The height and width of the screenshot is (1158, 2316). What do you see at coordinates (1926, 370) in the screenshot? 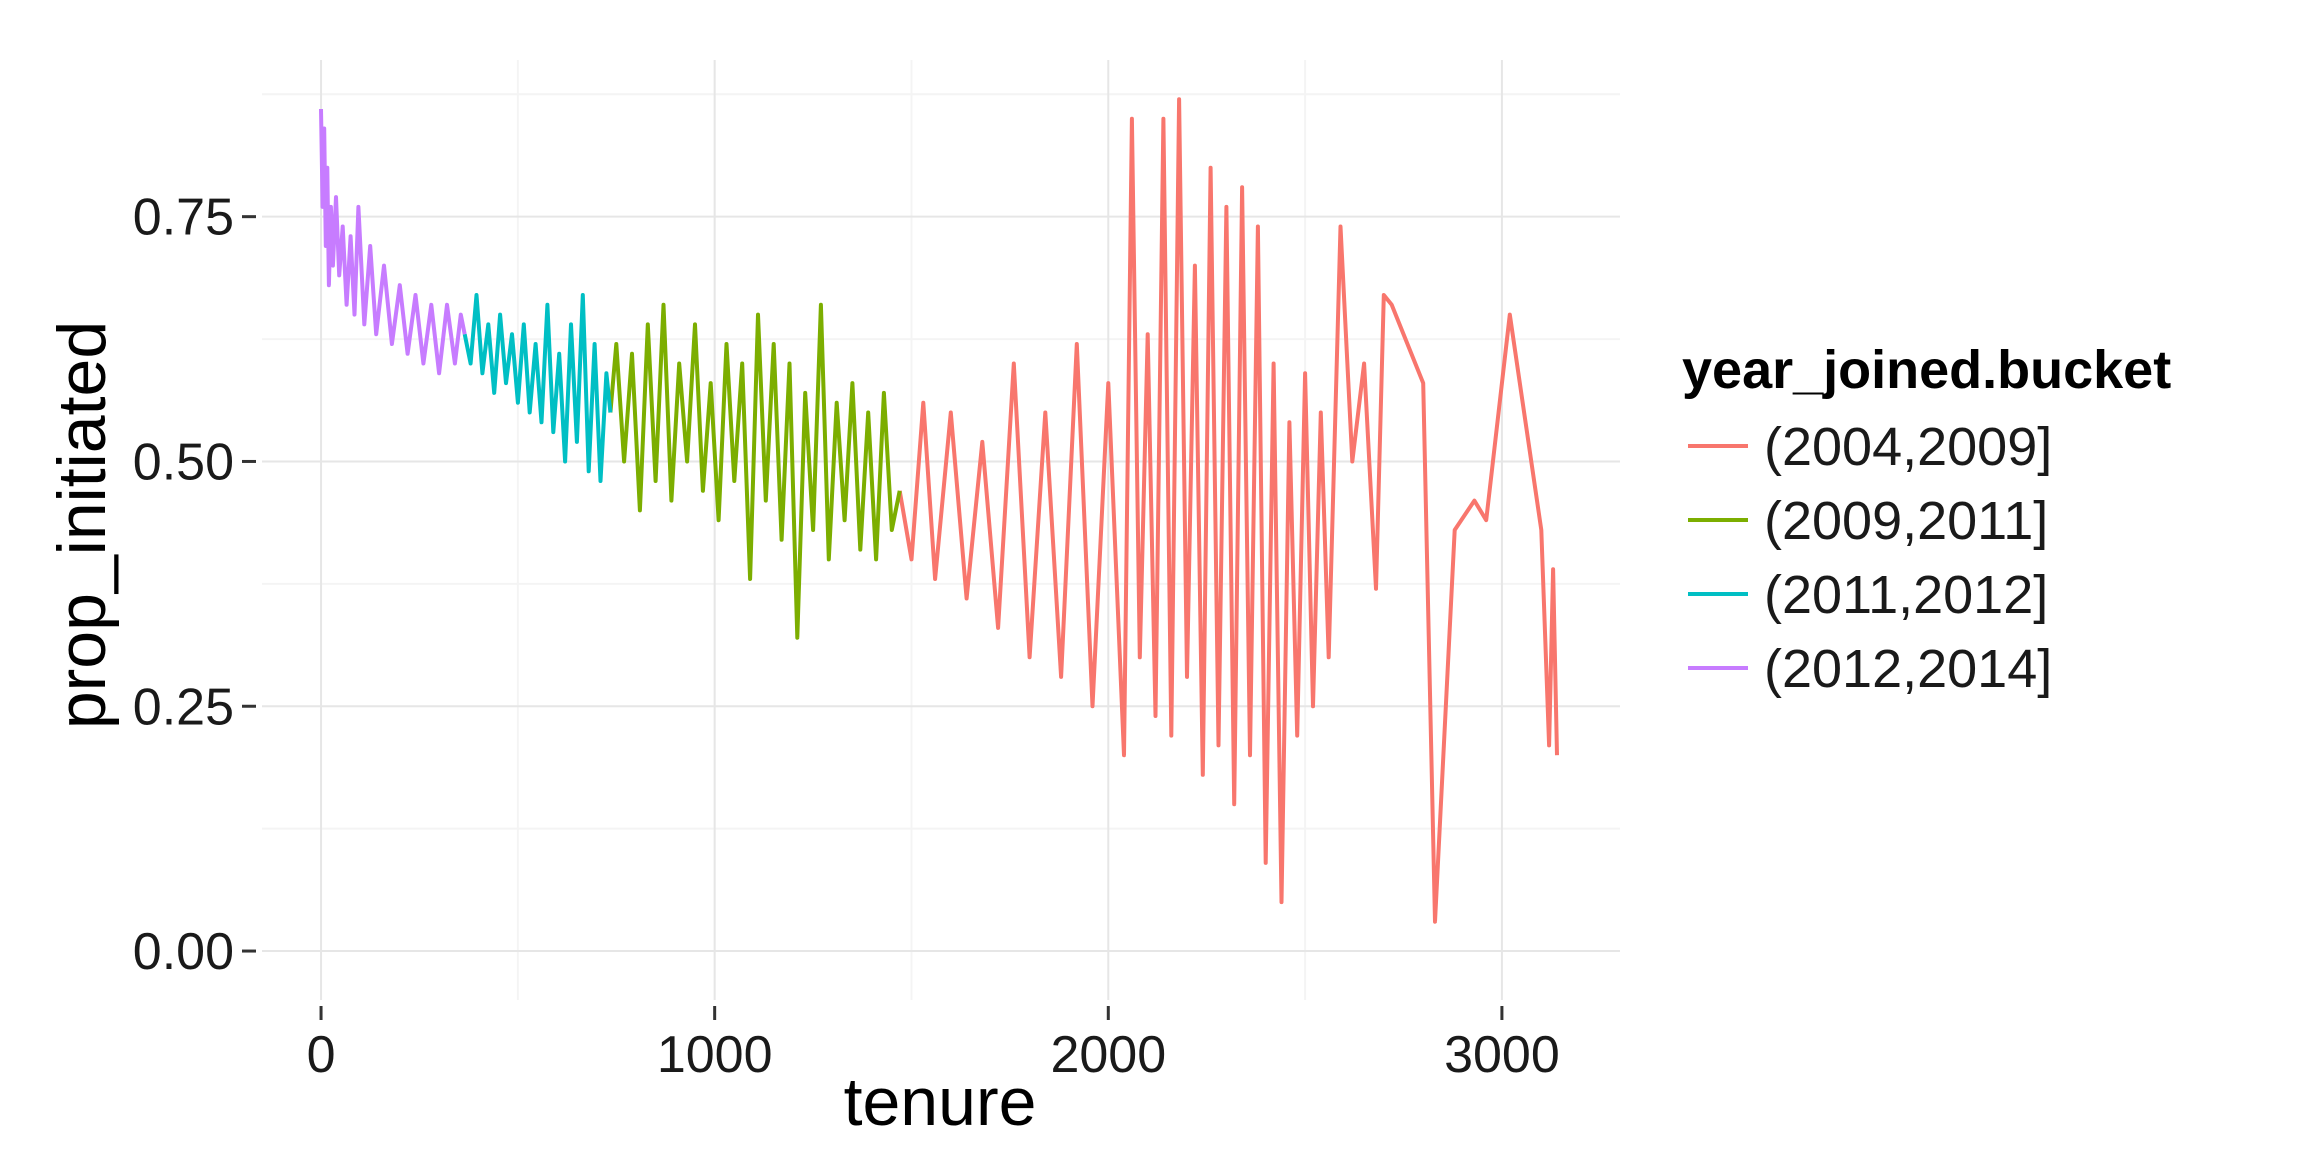
I see `legend-title: year_joined.bucket` at bounding box center [1926, 370].